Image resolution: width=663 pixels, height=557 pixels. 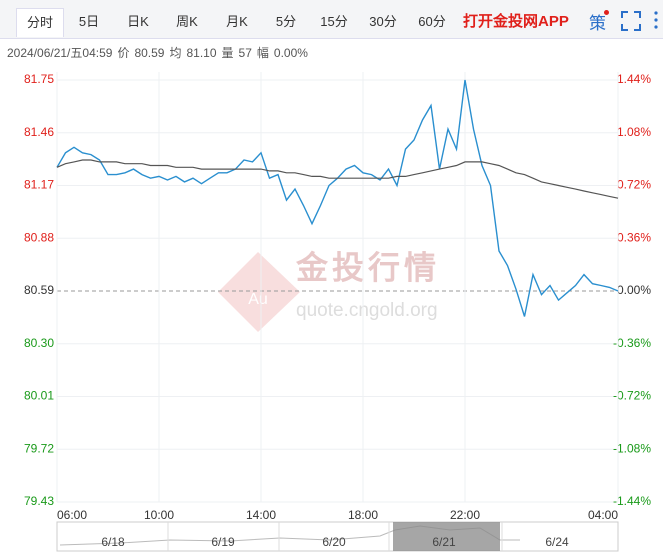 I want to click on tab: 15分, so click(x=334, y=21).